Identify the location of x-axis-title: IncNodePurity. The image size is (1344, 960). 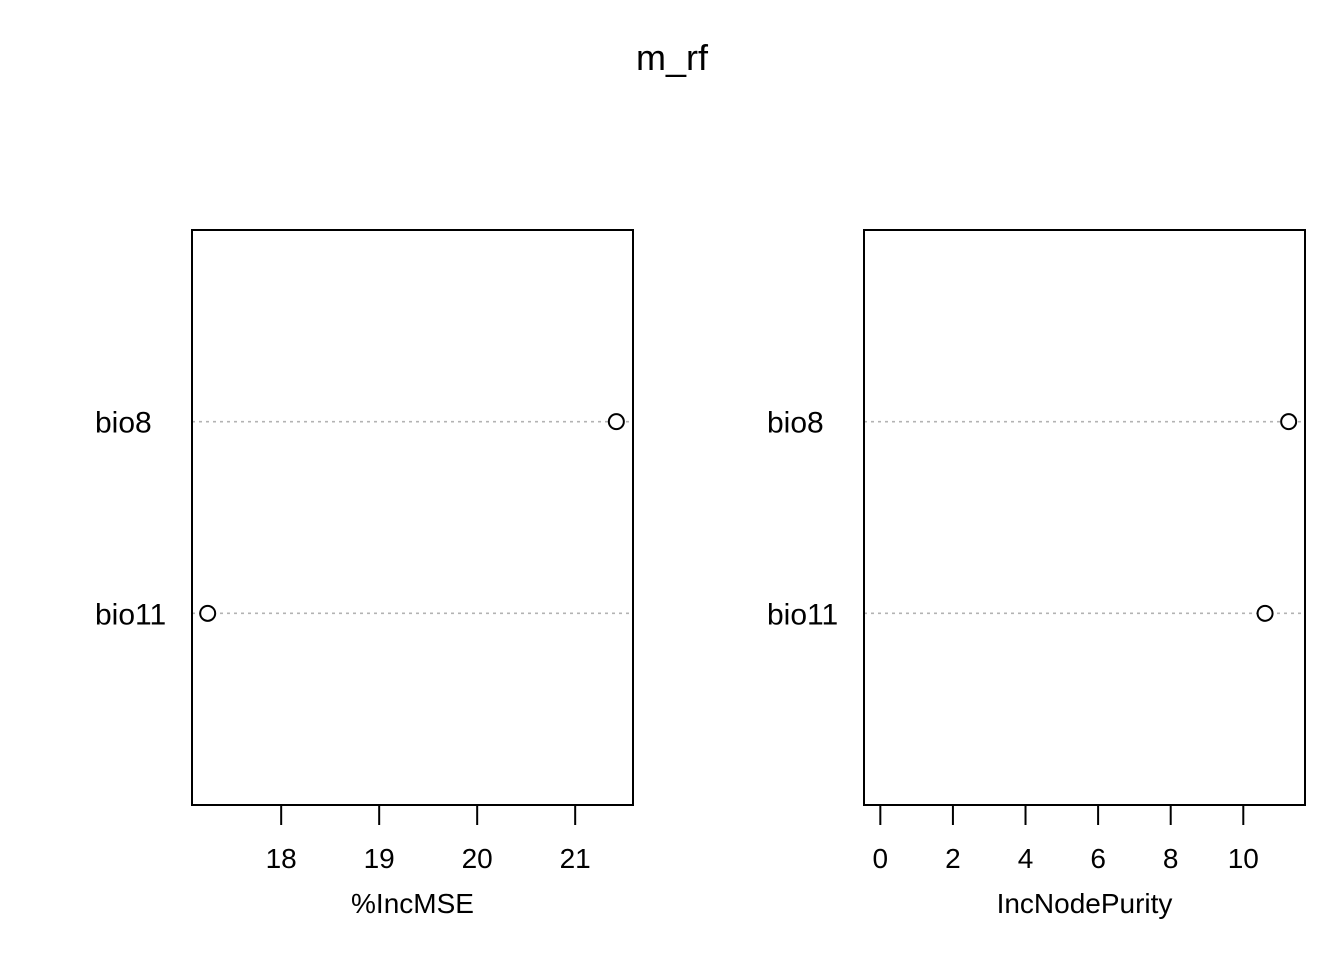
(1085, 903).